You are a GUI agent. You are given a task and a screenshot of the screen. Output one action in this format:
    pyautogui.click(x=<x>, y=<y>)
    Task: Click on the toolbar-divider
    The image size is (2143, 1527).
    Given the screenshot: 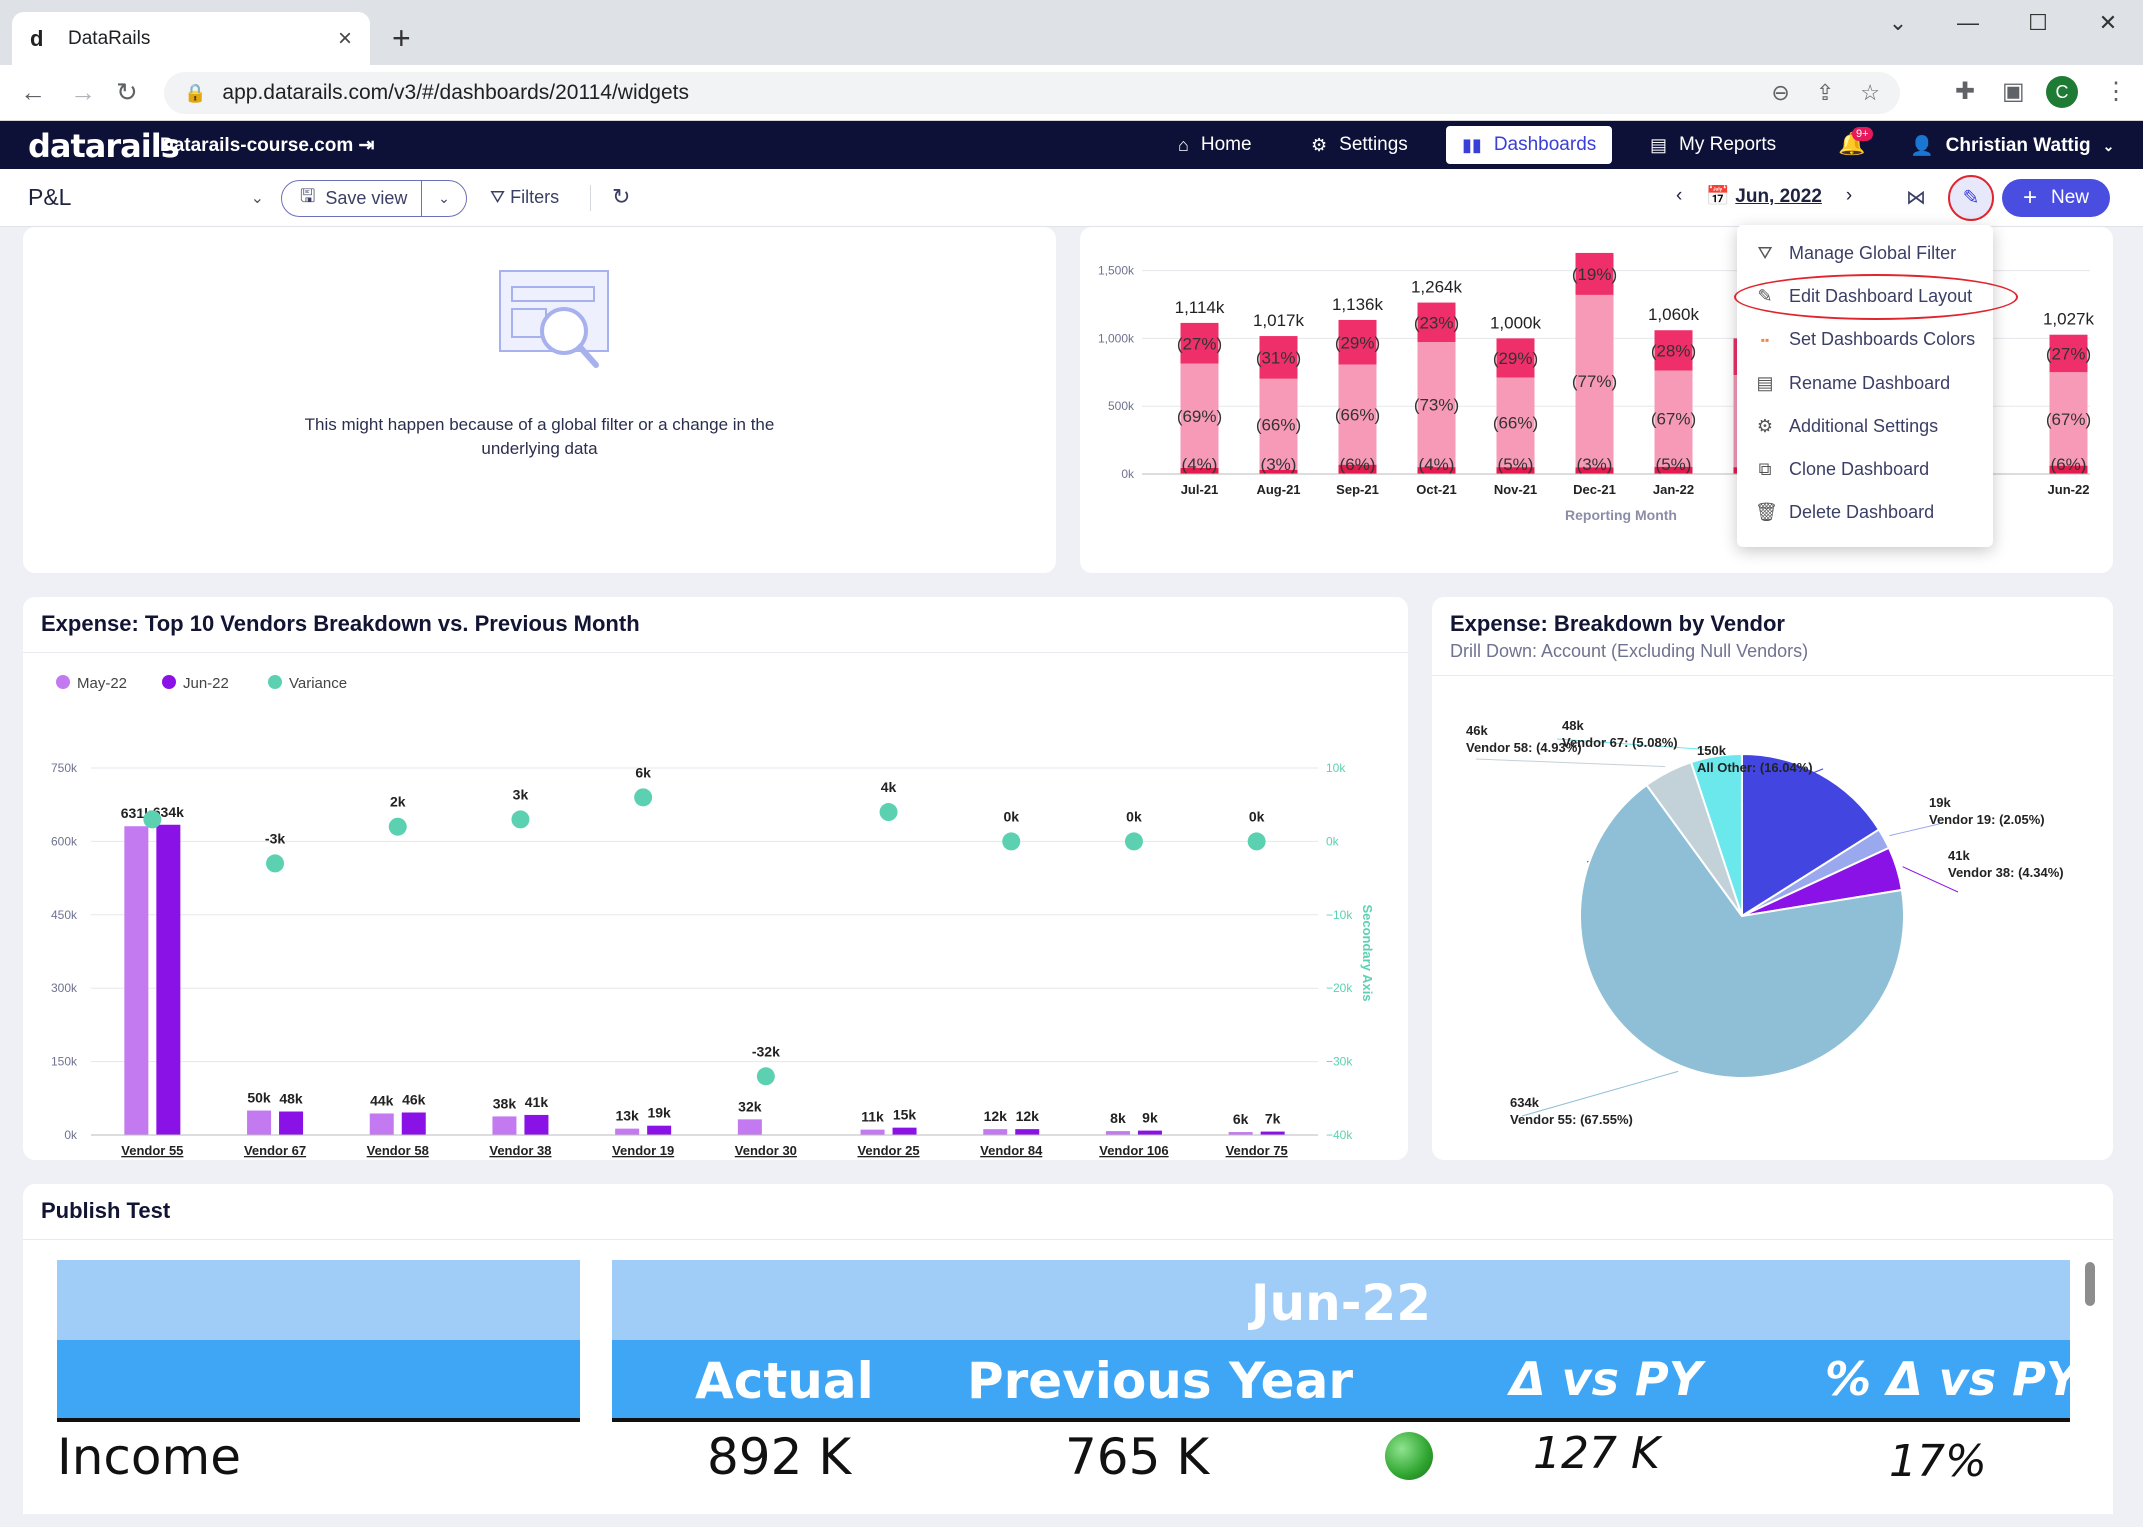 What is the action you would take?
    pyautogui.click(x=590, y=198)
    